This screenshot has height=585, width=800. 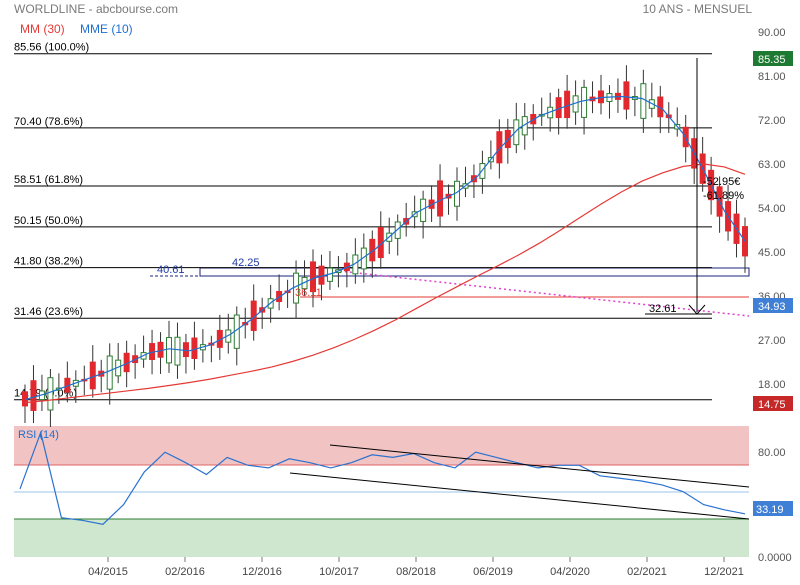 I want to click on rsi-tick-label: 80.00, so click(x=772, y=453).